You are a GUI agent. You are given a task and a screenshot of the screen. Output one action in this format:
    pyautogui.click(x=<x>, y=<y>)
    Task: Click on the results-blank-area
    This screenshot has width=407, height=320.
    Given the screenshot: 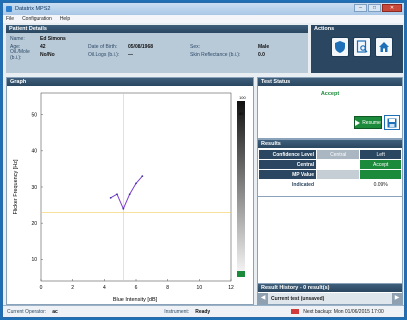 What is the action you would take?
    pyautogui.click(x=330, y=240)
    